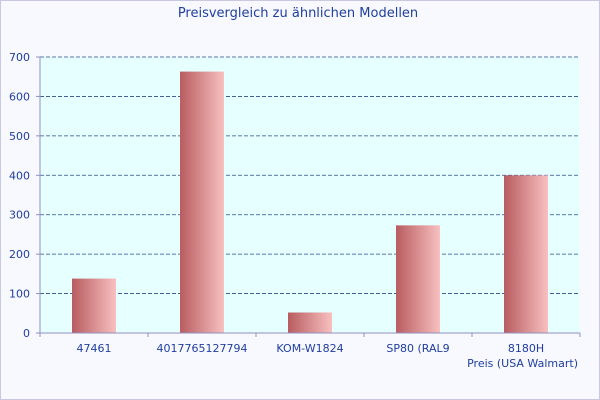 The height and width of the screenshot is (400, 600). I want to click on y-tick-label: 500, so click(19, 136).